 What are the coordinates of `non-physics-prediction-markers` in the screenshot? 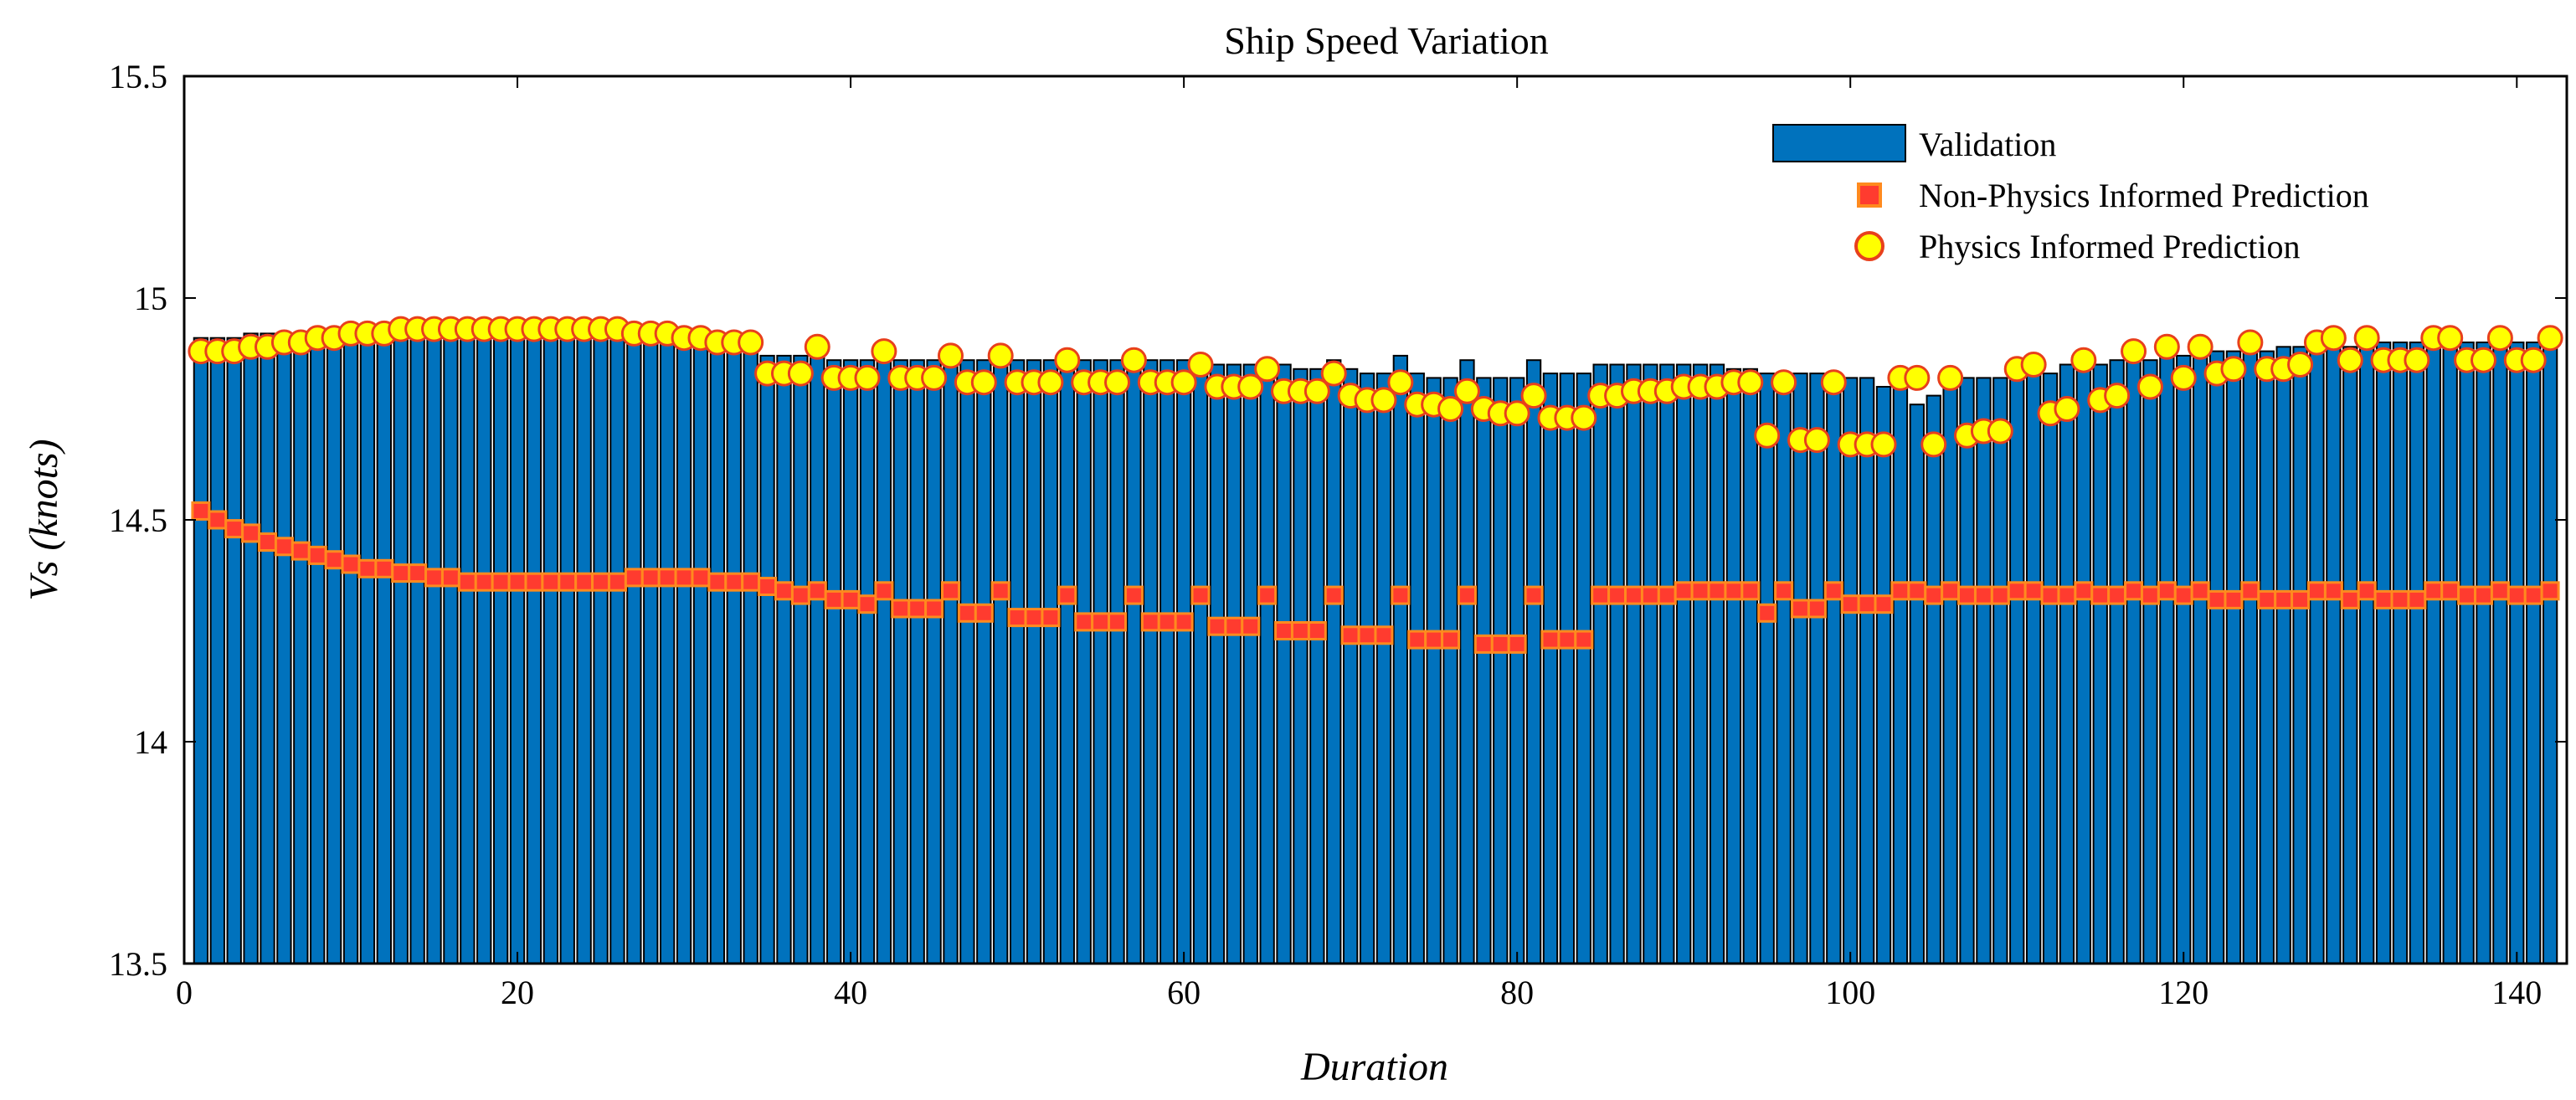 It's located at (1376, 577).